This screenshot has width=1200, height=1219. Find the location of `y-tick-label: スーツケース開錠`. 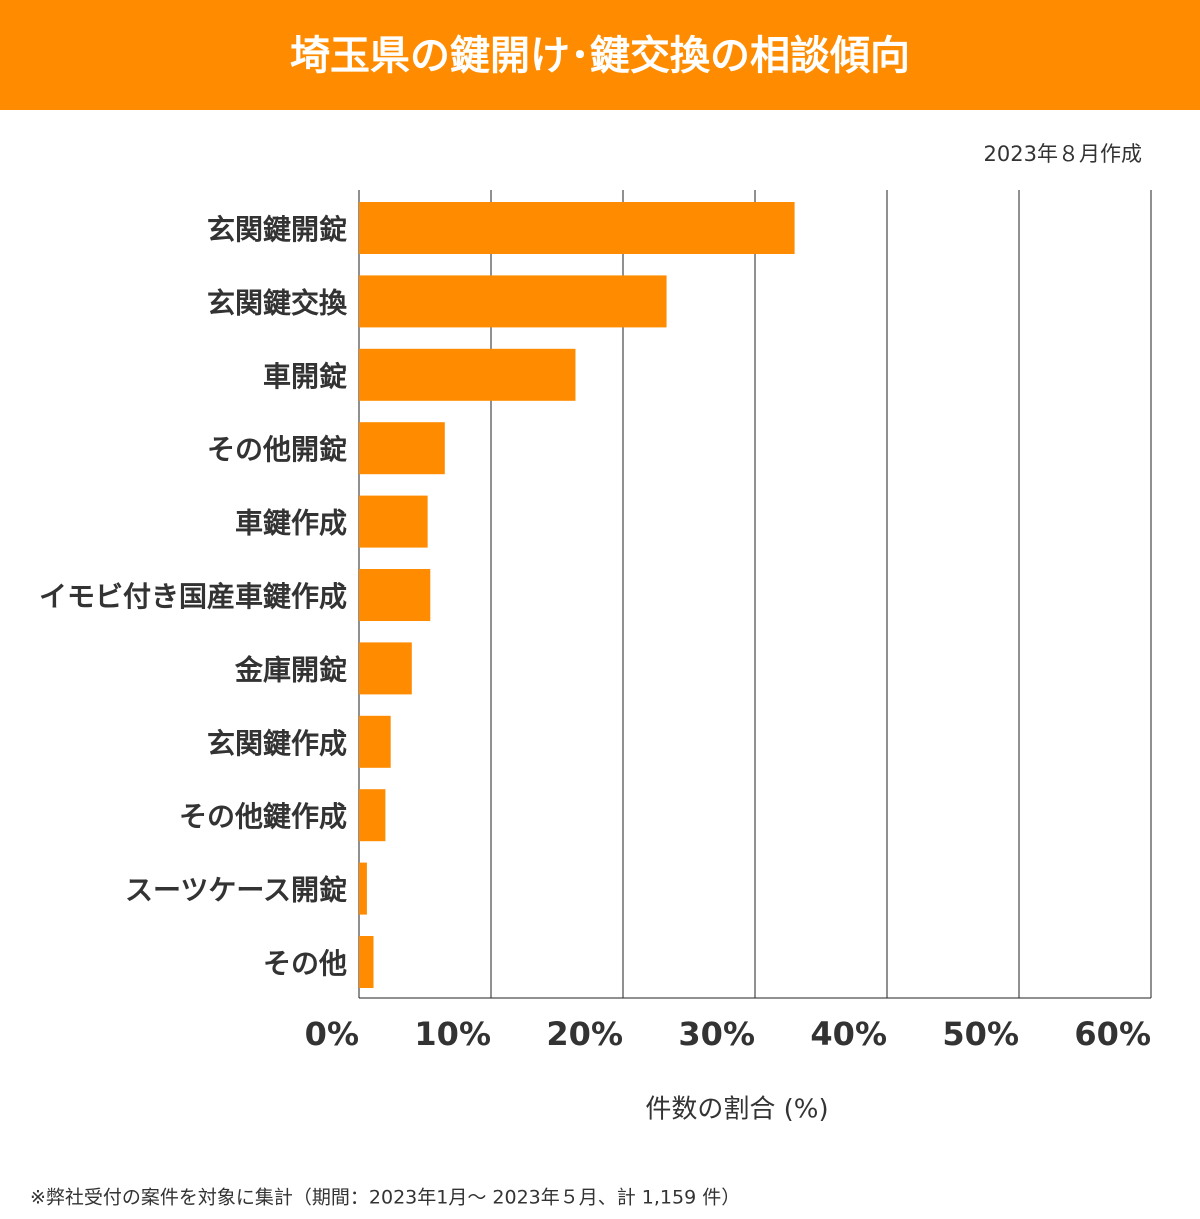

y-tick-label: スーツケース開錠 is located at coordinates (236, 890).